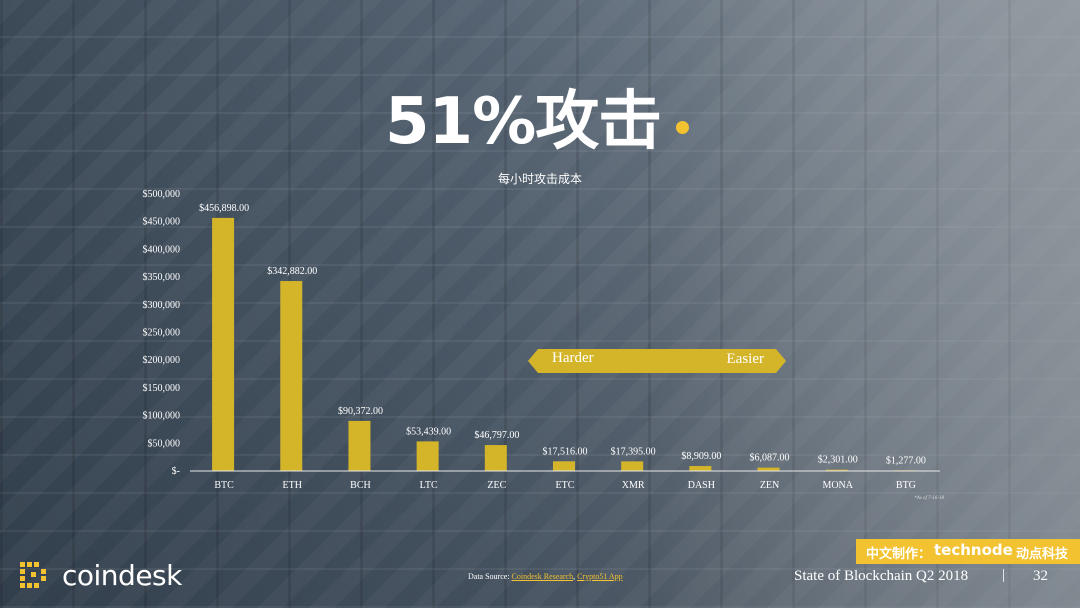 Image resolution: width=1080 pixels, height=608 pixels. I want to click on y-tick-label: $400,000, so click(162, 249).